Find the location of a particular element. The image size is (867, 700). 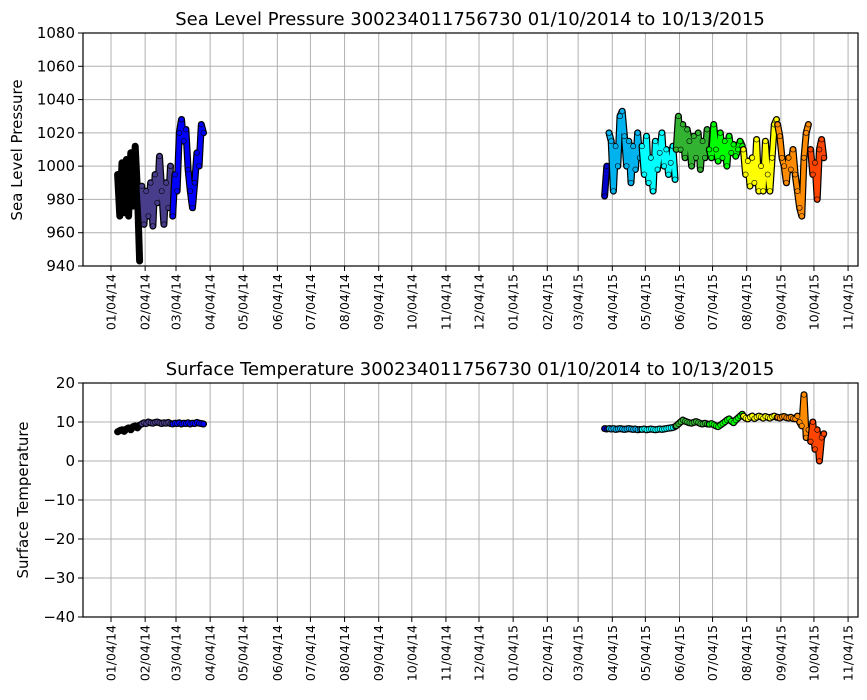

y-tick-label: 20 is located at coordinates (65, 383).